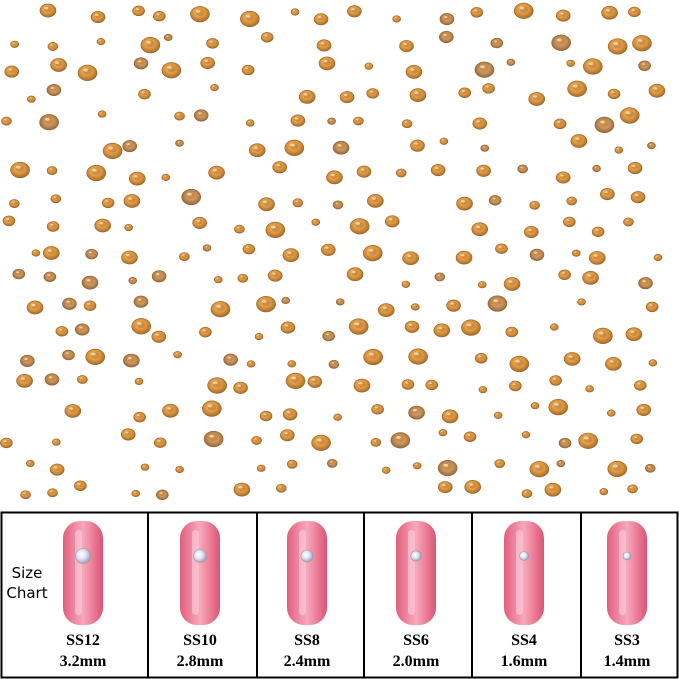 The height and width of the screenshot is (679, 679). Describe the element at coordinates (83, 556) in the screenshot. I see `nail-gem` at that location.